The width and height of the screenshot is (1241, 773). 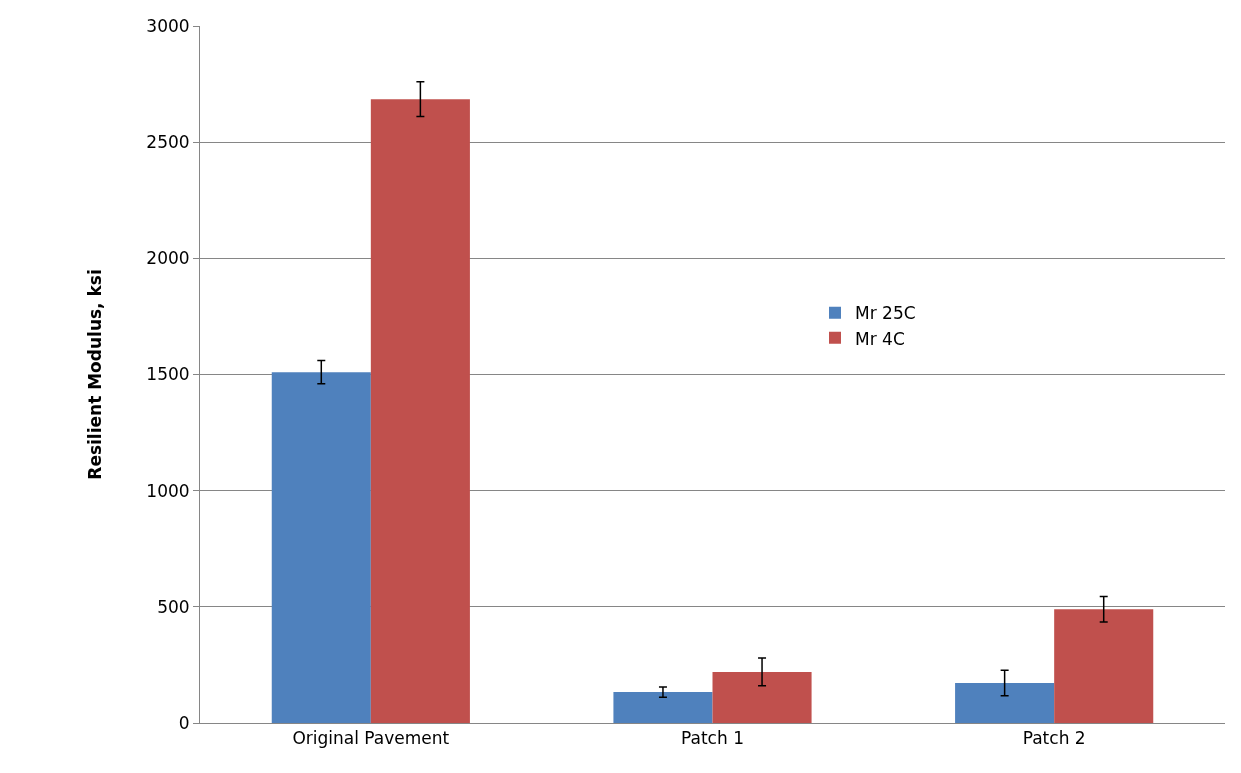 I want to click on x-tick-label: Patch 2, so click(x=1054, y=738).